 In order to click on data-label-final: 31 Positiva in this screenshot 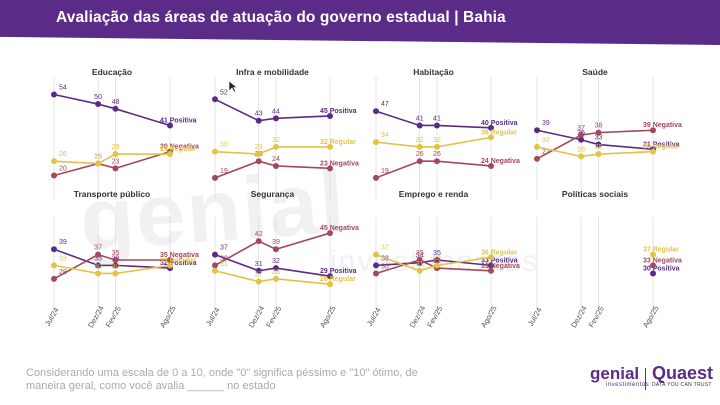, I will do `click(661, 144)`.